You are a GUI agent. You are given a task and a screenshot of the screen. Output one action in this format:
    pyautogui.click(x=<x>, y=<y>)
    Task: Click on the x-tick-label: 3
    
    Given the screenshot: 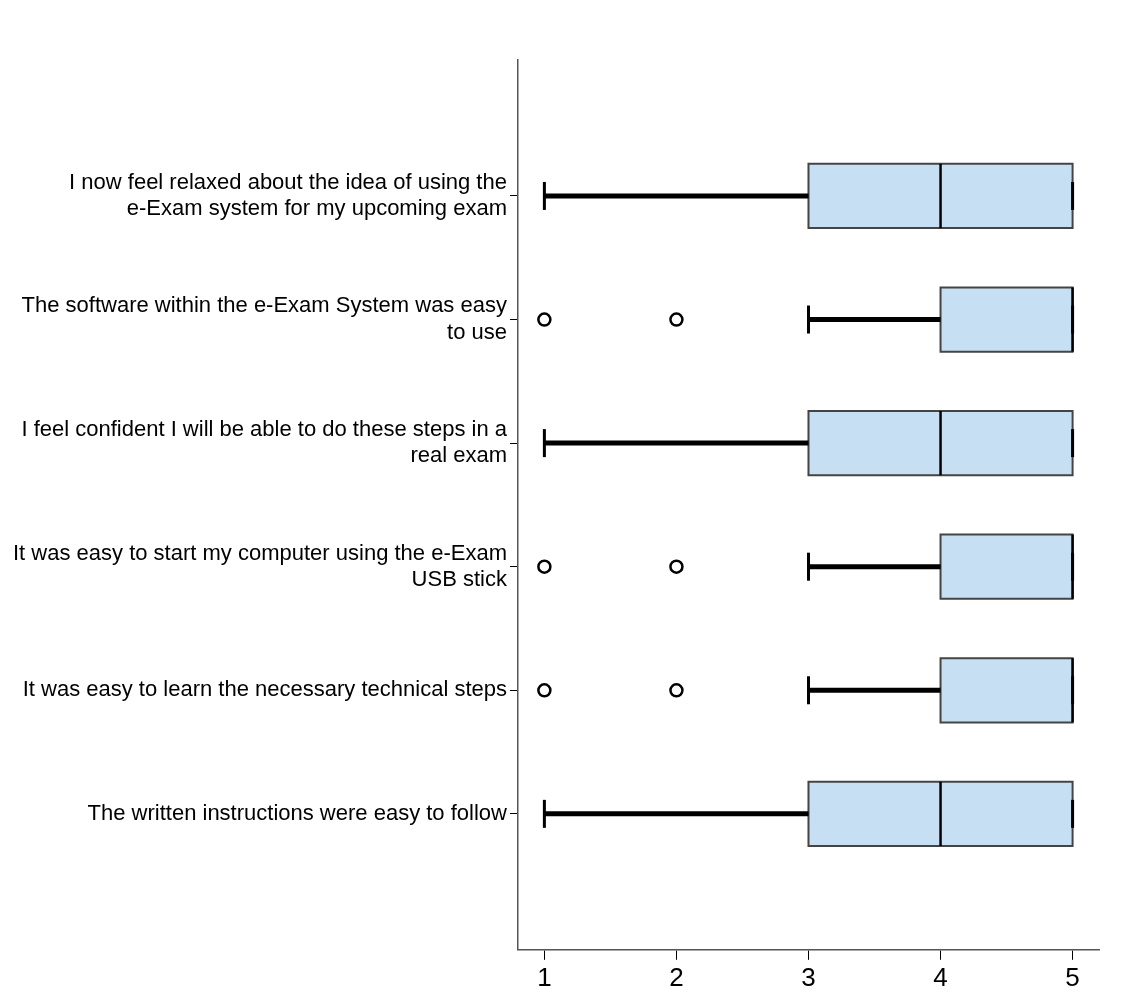 What is the action you would take?
    pyautogui.click(x=808, y=976)
    